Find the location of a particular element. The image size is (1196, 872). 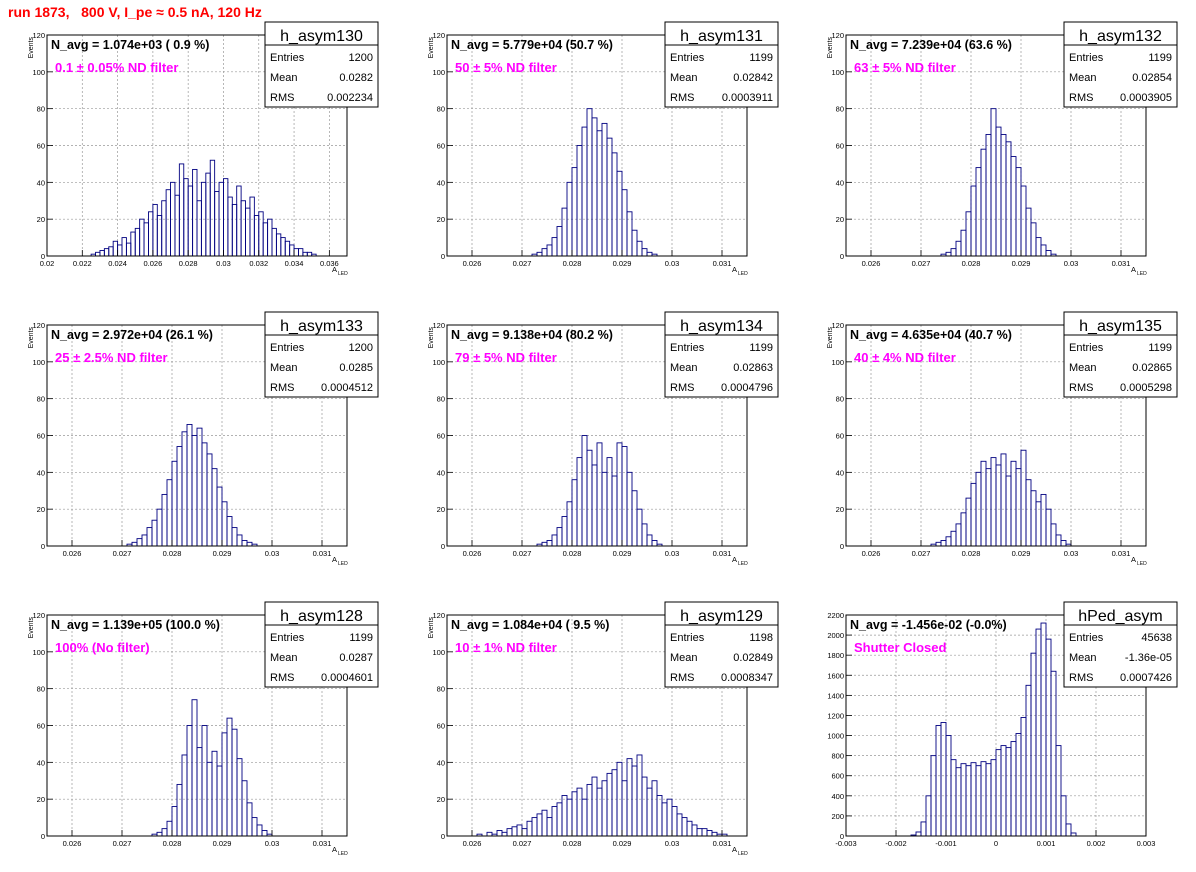

y-tick-label: 400 is located at coordinates (837, 796).